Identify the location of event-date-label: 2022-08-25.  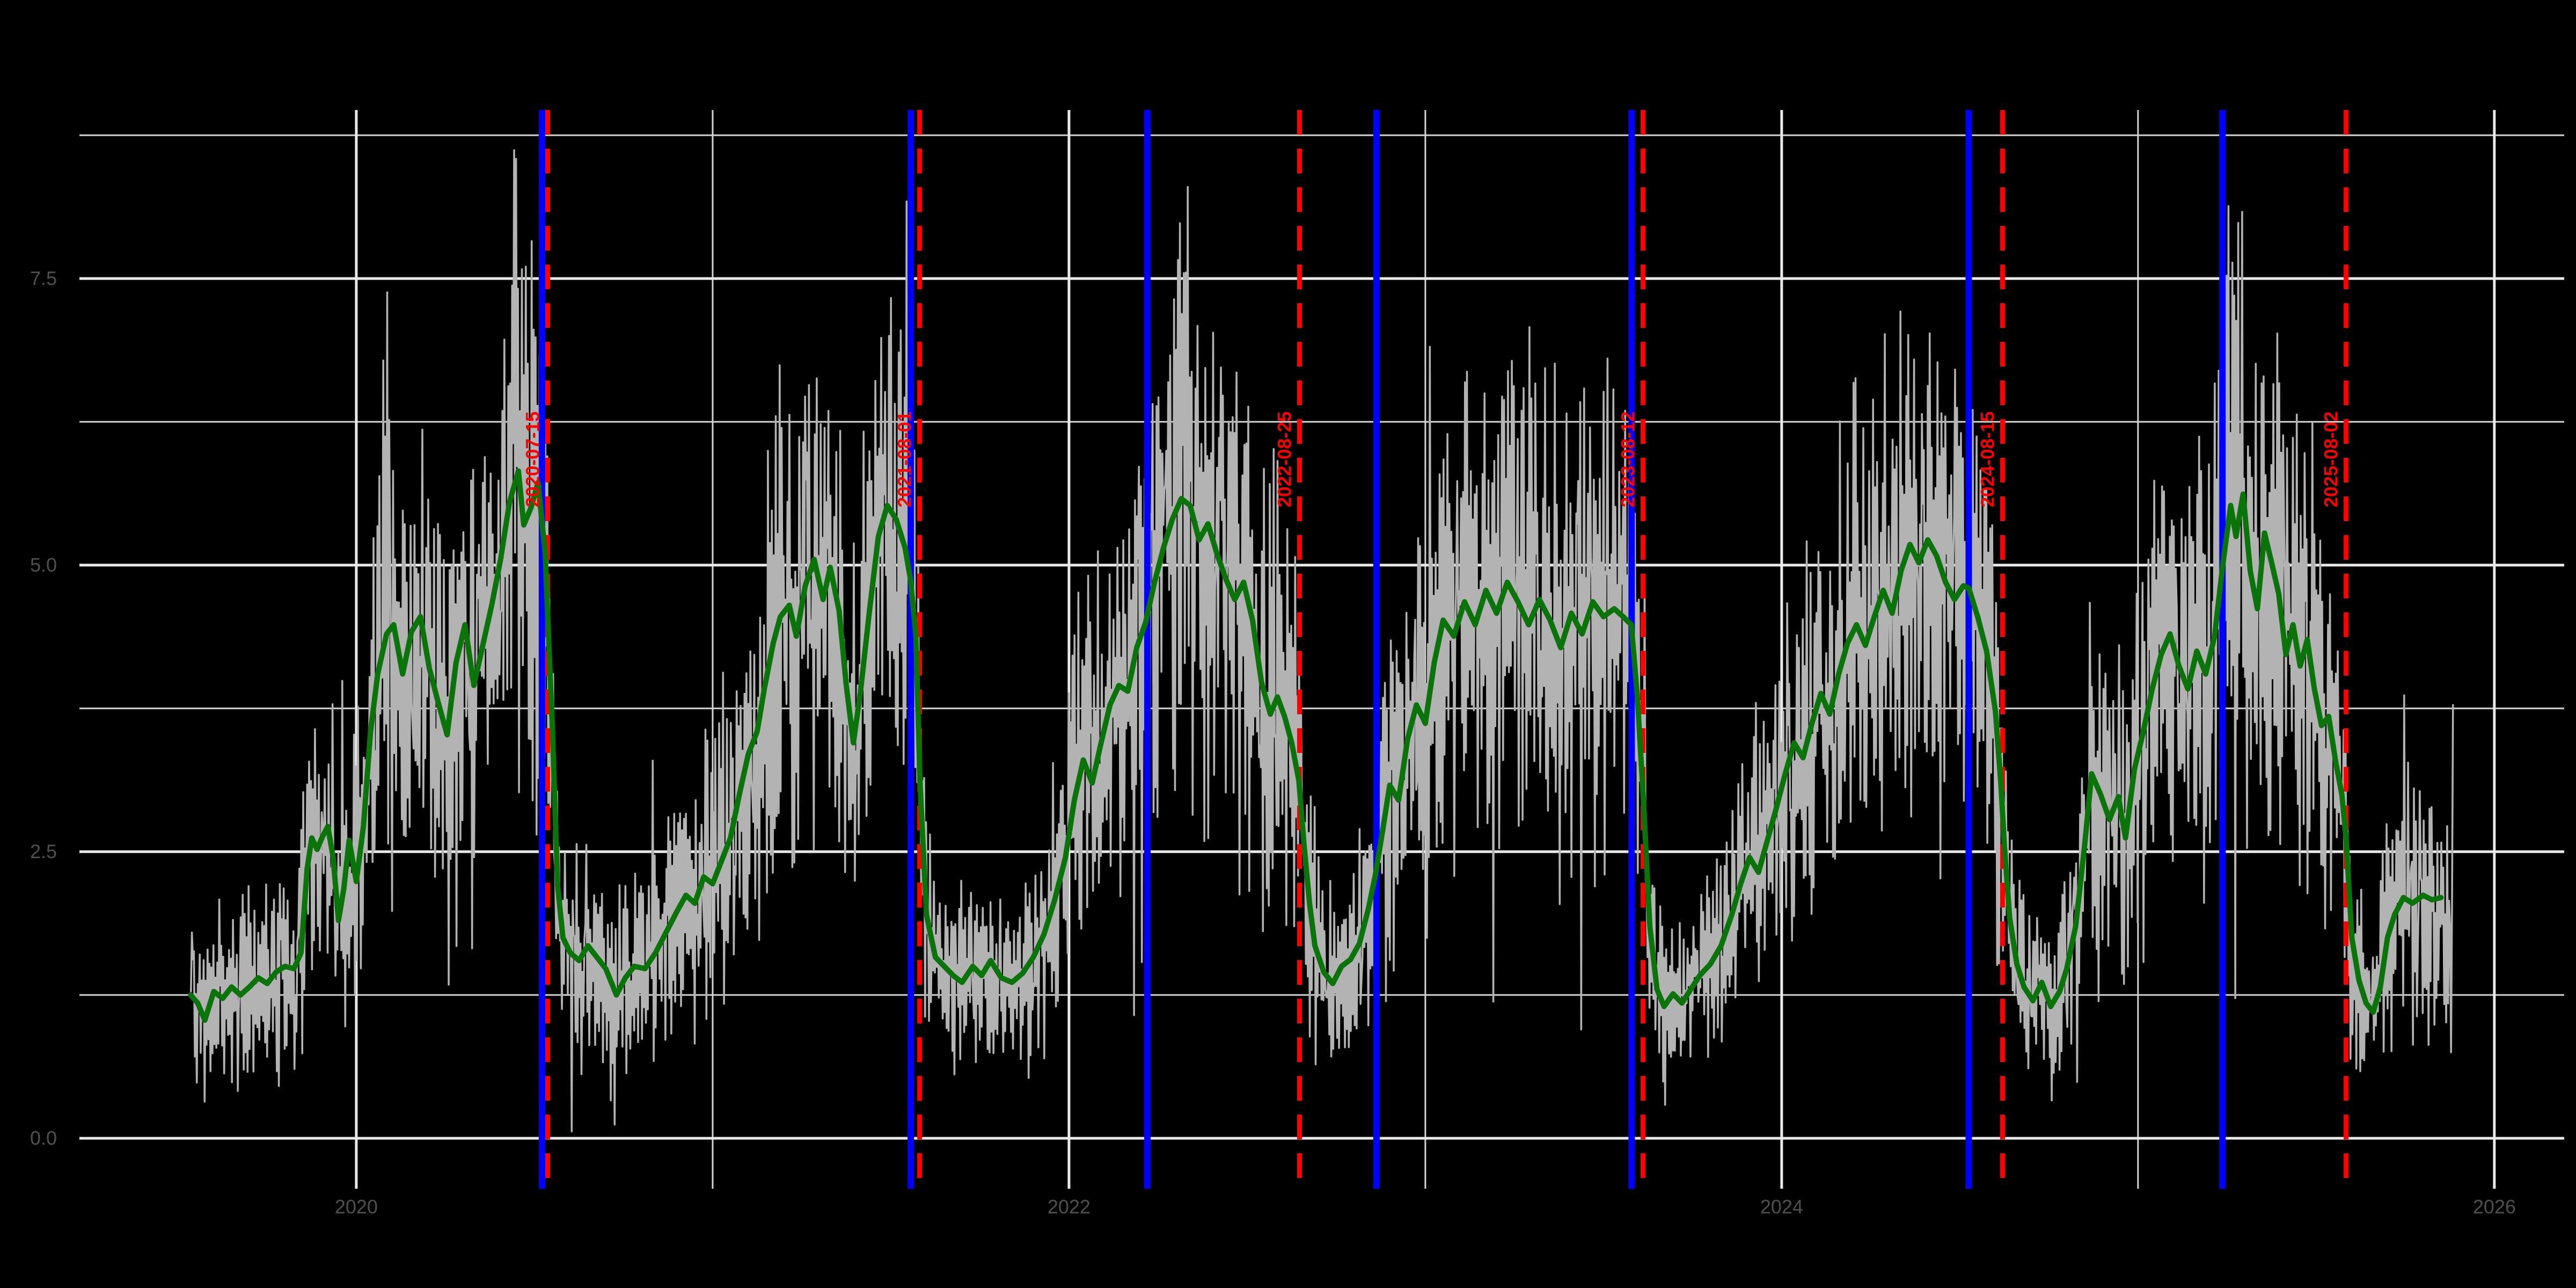
(1285, 459).